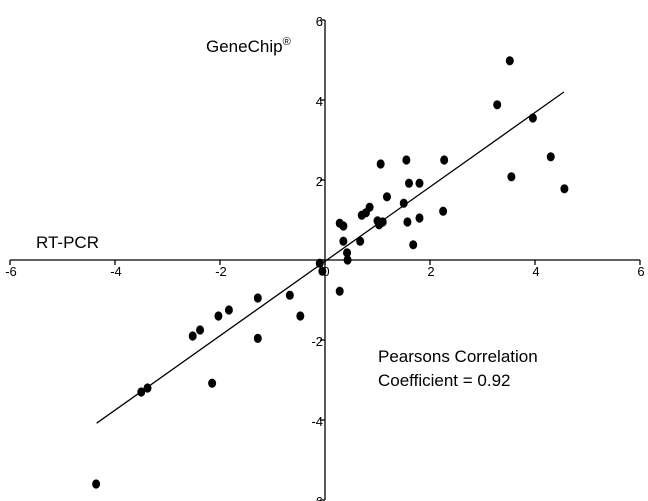 The height and width of the screenshot is (501, 648). What do you see at coordinates (319, 21) in the screenshot?
I see `y-tick-label: 6` at bounding box center [319, 21].